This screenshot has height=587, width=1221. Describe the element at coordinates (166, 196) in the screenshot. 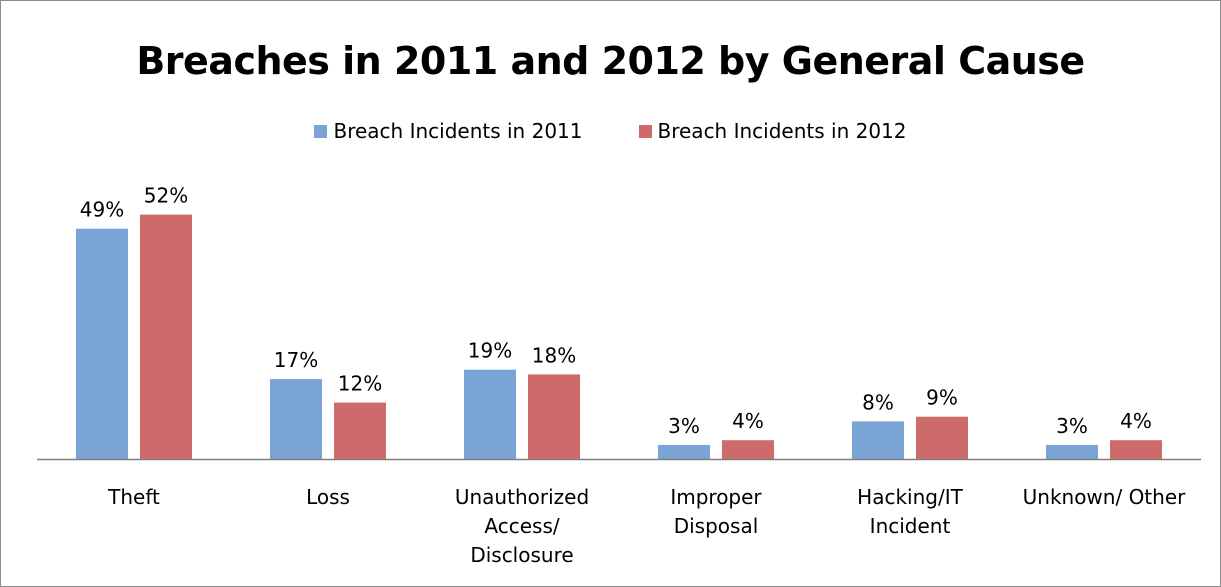

I see `data-label-2012-0: 52%` at that location.